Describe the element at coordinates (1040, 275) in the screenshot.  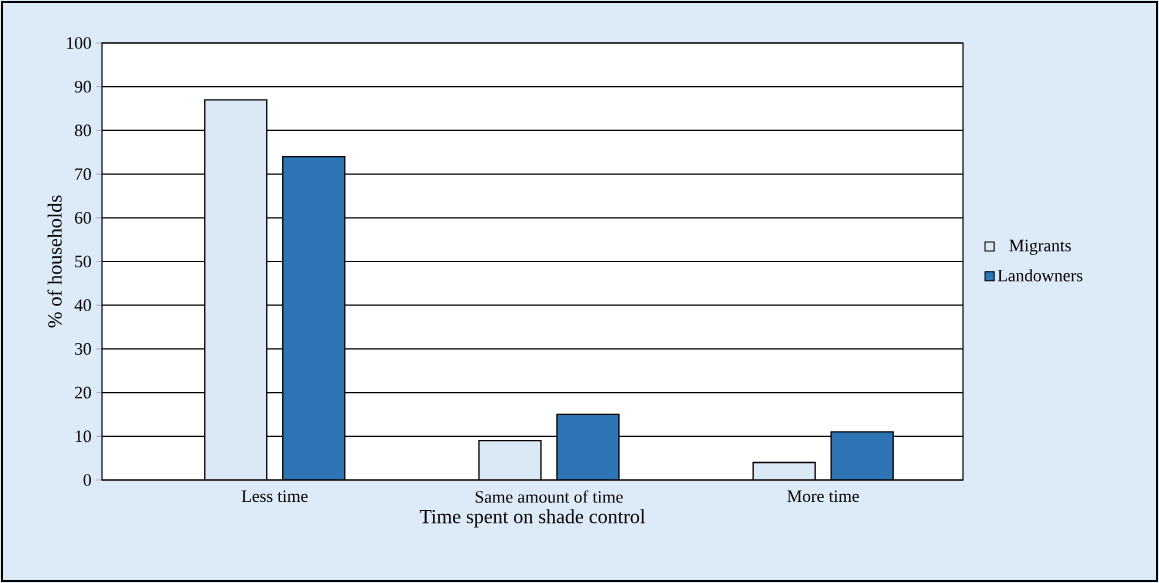
I see `legend-label: Landowners` at that location.